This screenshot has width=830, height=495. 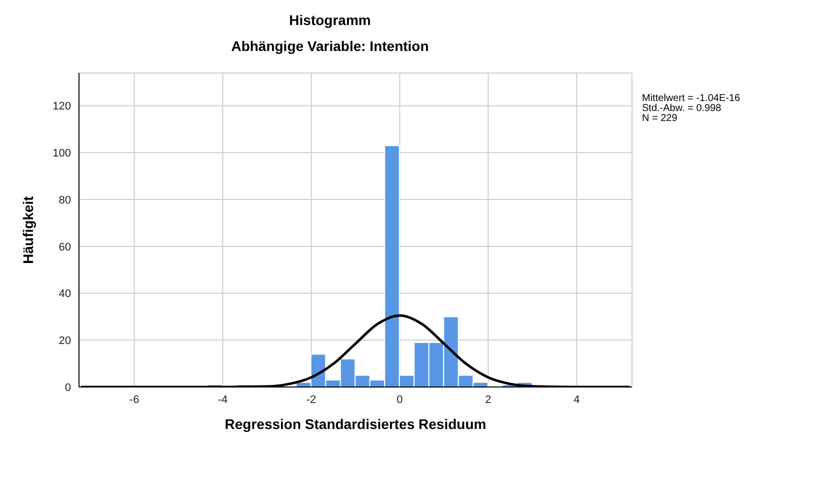 What do you see at coordinates (691, 98) in the screenshot?
I see `text: Mittelwert = -1.04E-16` at bounding box center [691, 98].